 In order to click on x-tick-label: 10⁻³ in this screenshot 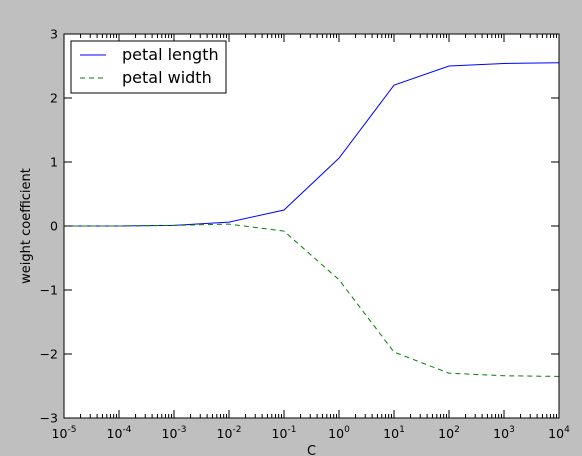, I will do `click(174, 433)`.